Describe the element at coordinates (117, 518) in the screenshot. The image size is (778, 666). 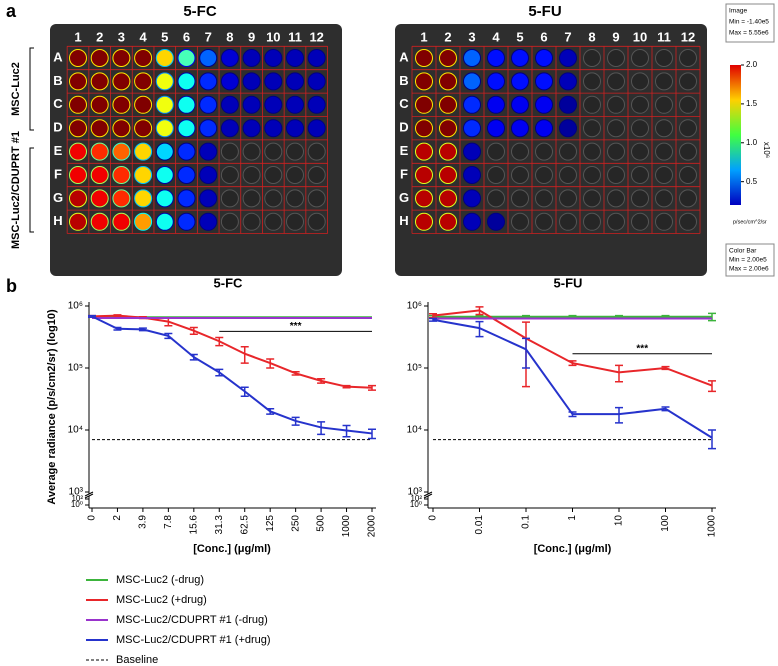
I see `x-tick-label: 2` at that location.